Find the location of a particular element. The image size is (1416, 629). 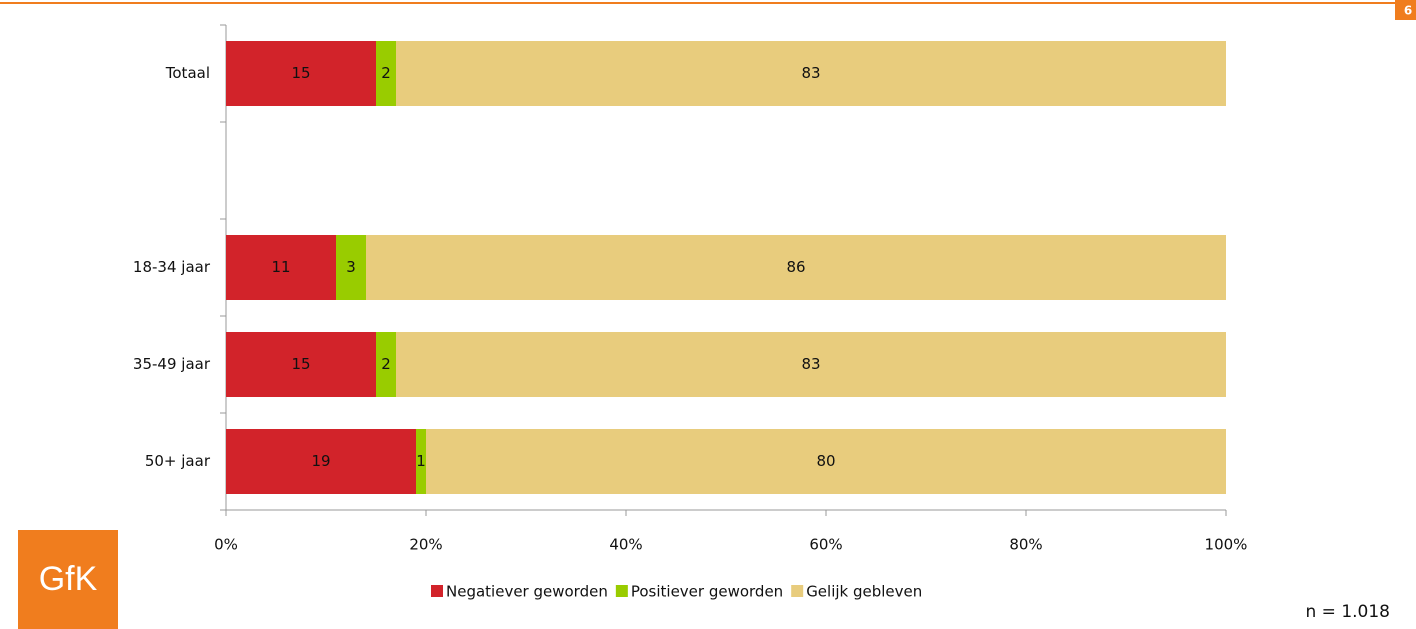

y-tick-label: 50+ jaar is located at coordinates (178, 461).